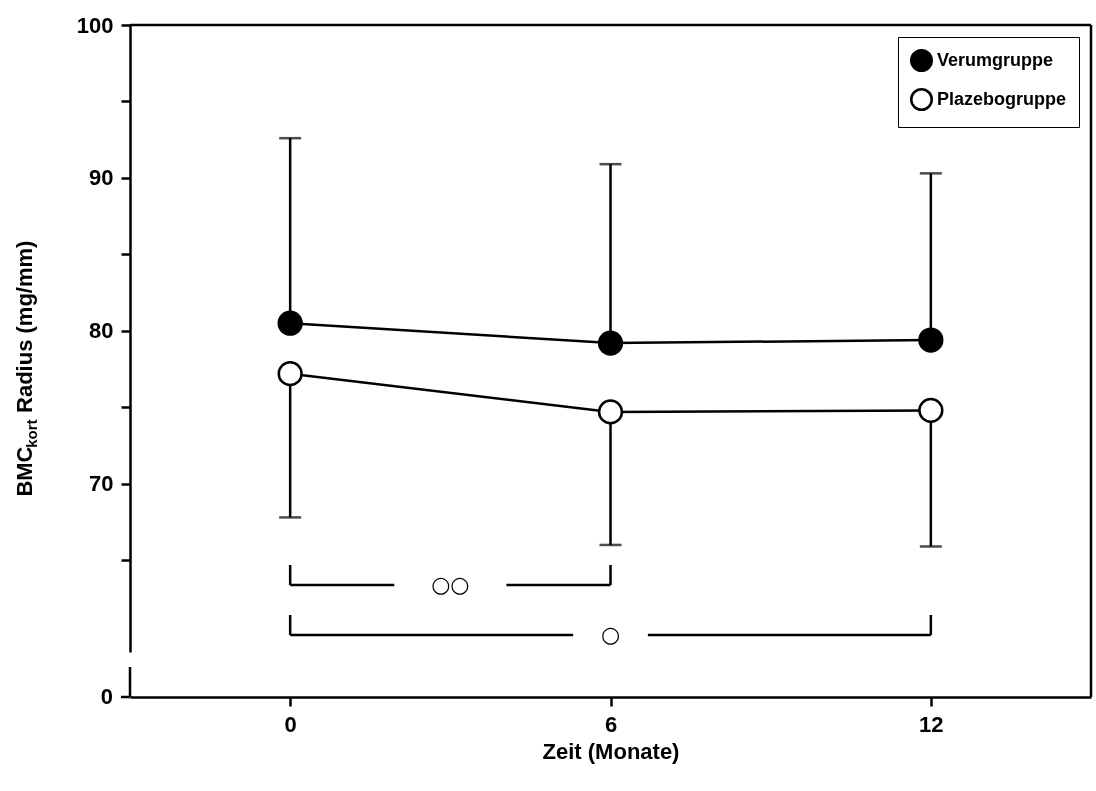 This screenshot has width=1096, height=791. Describe the element at coordinates (95, 25) in the screenshot. I see `y-tick-label: 100` at that location.